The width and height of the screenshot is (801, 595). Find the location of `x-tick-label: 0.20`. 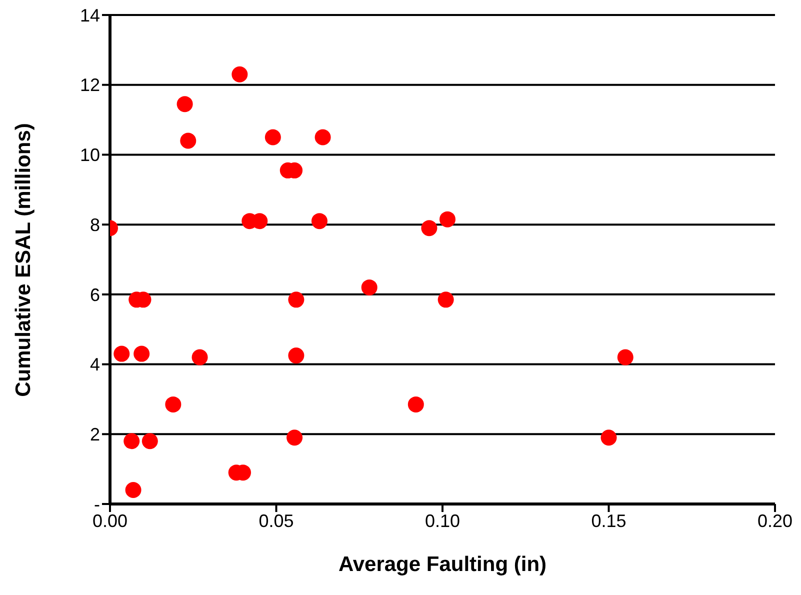

x-tick-label: 0.20 is located at coordinates (775, 520).